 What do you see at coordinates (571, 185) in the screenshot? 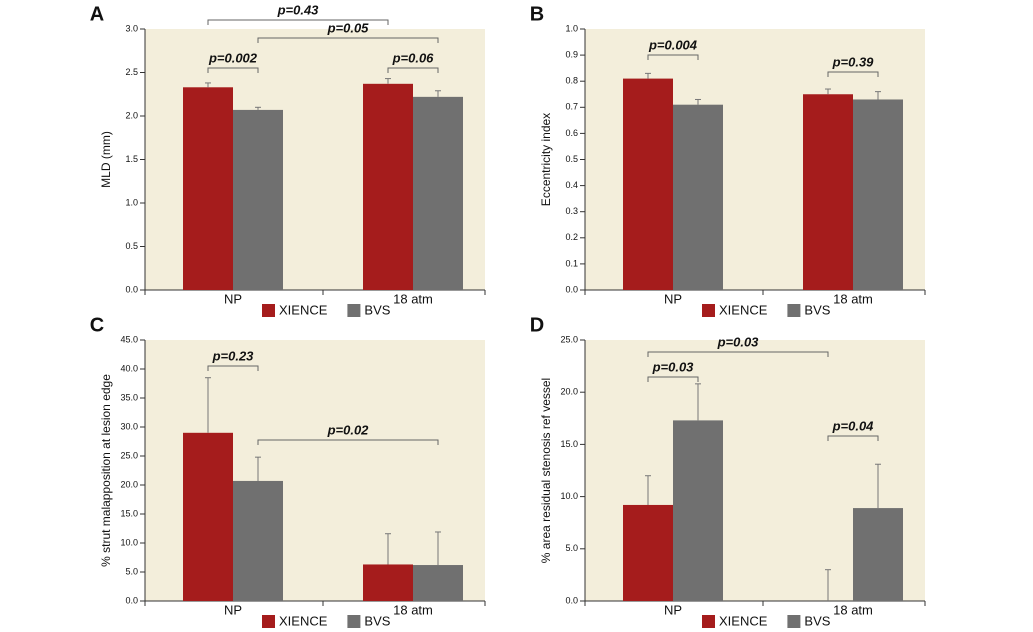
I see `y-tick-label: 0.4` at bounding box center [571, 185].